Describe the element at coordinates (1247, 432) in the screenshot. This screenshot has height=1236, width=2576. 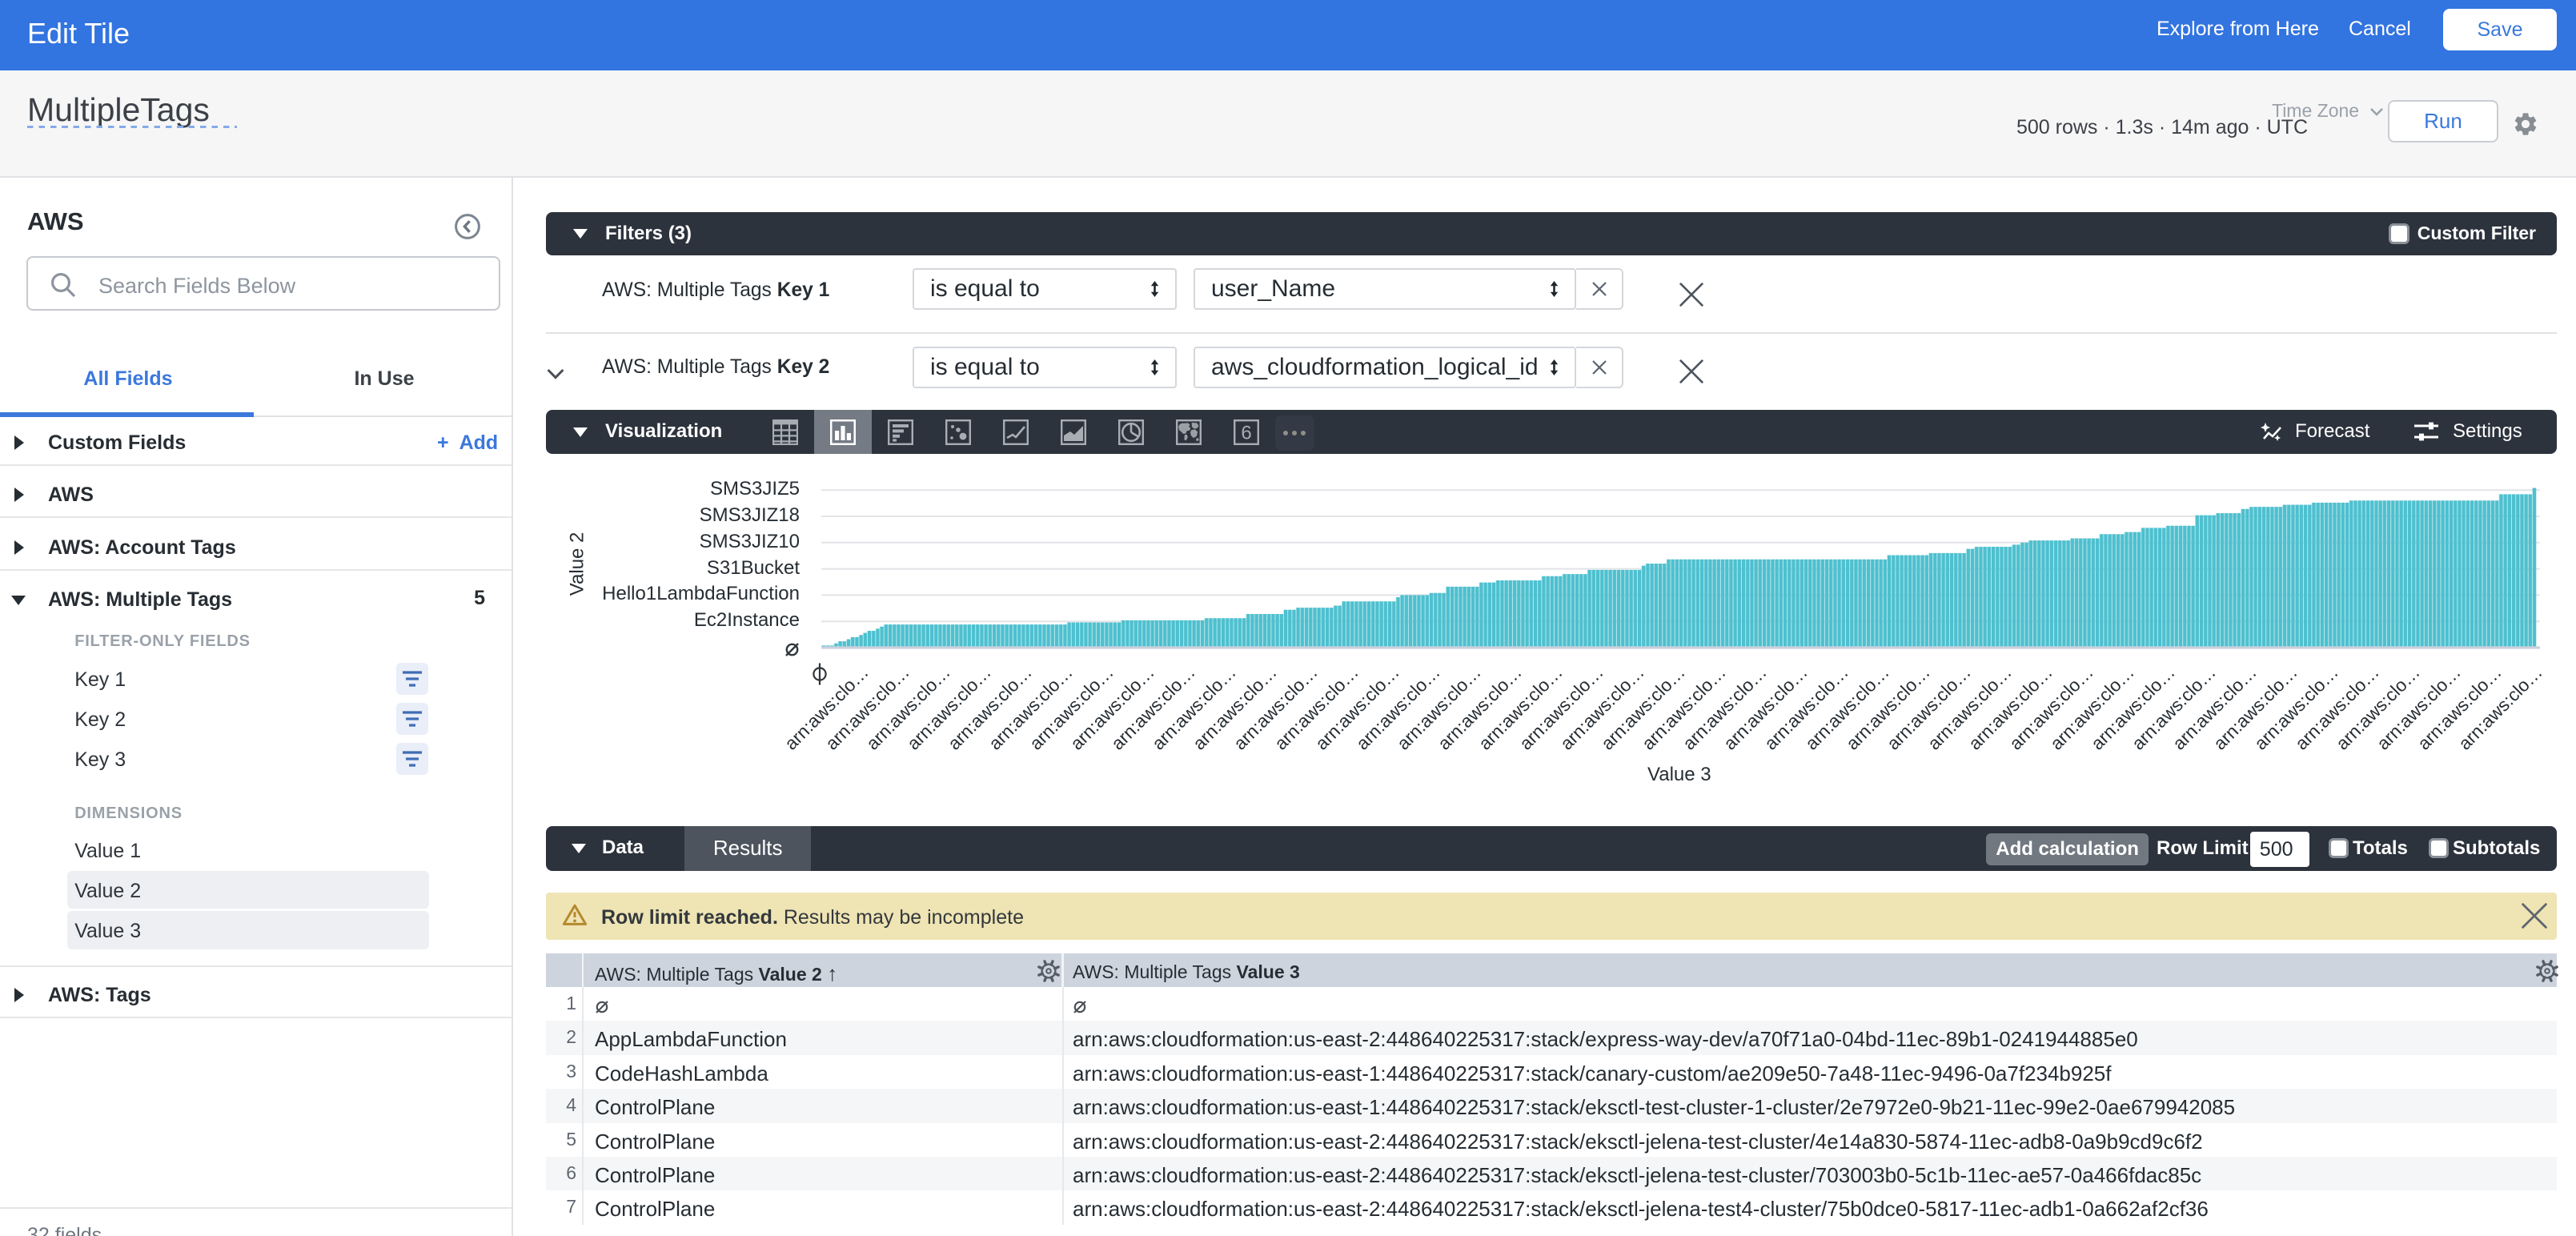
I see `svg-text: 6` at that location.